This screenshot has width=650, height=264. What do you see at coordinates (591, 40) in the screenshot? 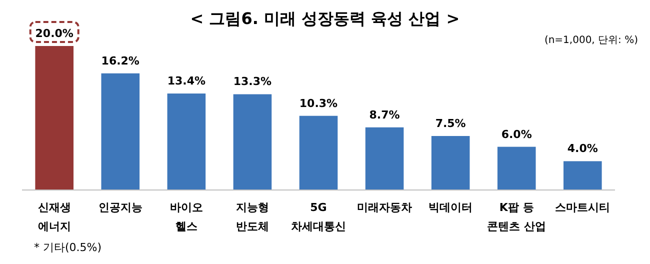
I see `annotation: (n=1,000, 단위: %)` at bounding box center [591, 40].